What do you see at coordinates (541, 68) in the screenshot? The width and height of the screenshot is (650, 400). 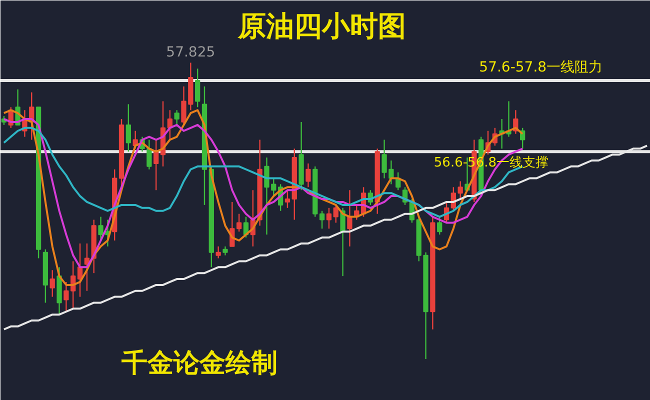 I see `ref-line-label: 57.6-57.8一线阻力` at bounding box center [541, 68].